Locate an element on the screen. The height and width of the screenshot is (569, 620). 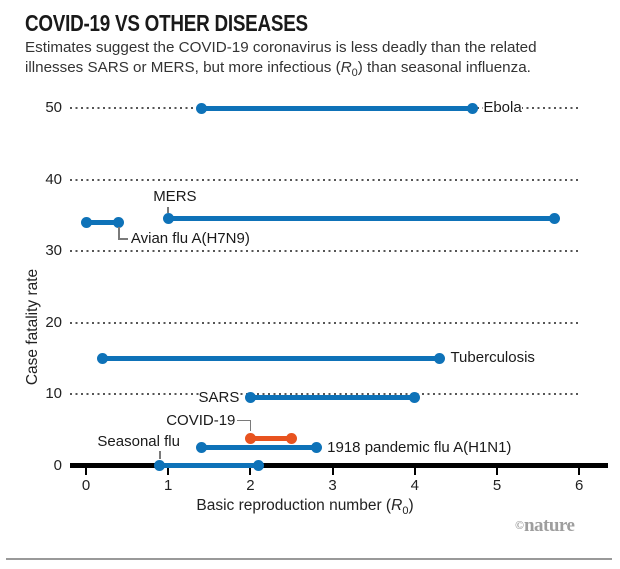
nature-credit: ©nature is located at coordinates (545, 526).